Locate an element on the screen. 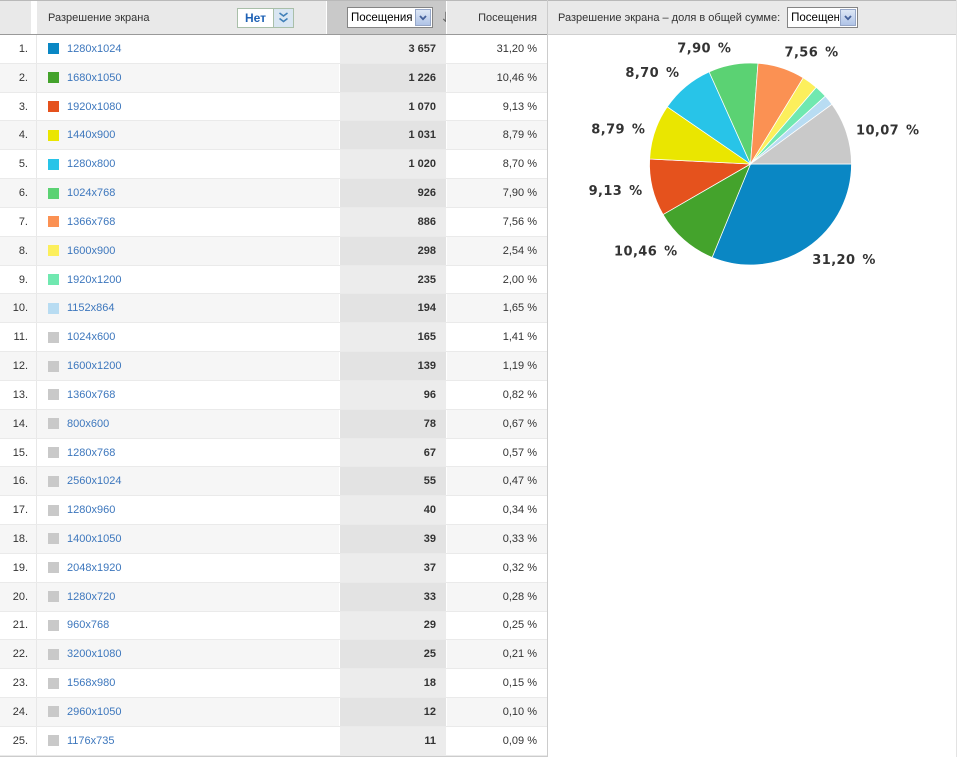 The height and width of the screenshot is (757, 957). row-percent: 9,13 % is located at coordinates (496, 106).